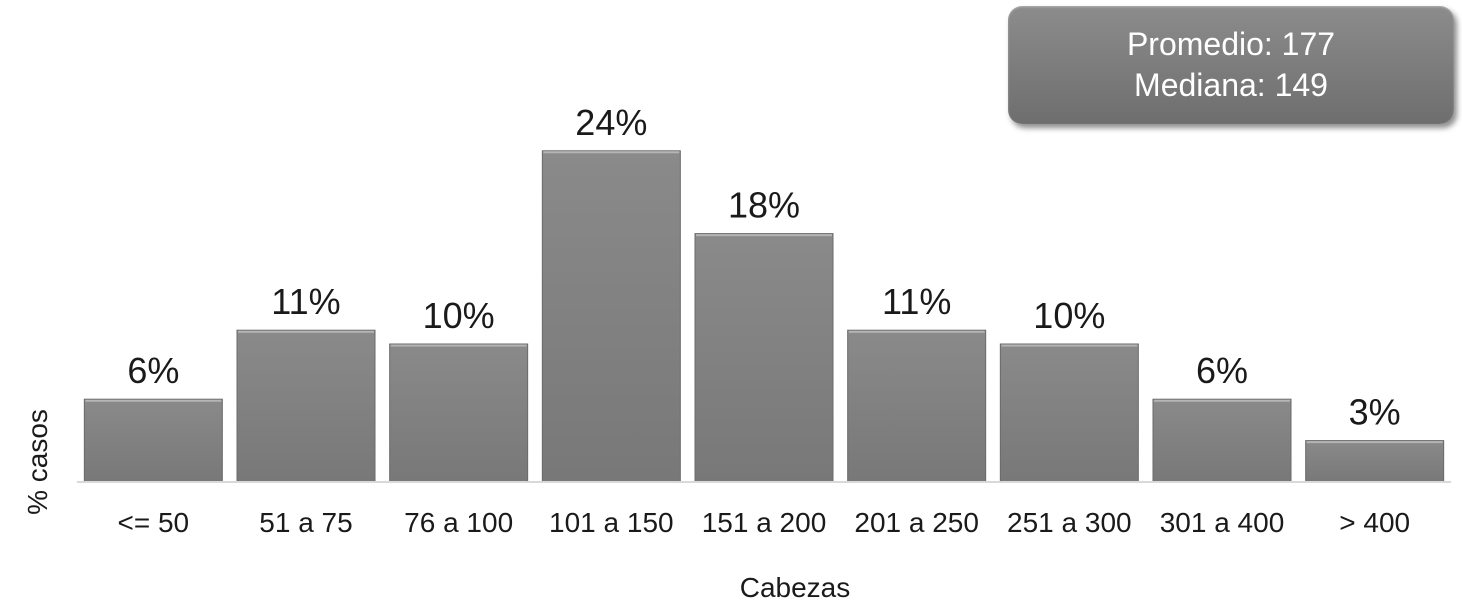  What do you see at coordinates (764, 205) in the screenshot?
I see `value-label-5: 18%` at bounding box center [764, 205].